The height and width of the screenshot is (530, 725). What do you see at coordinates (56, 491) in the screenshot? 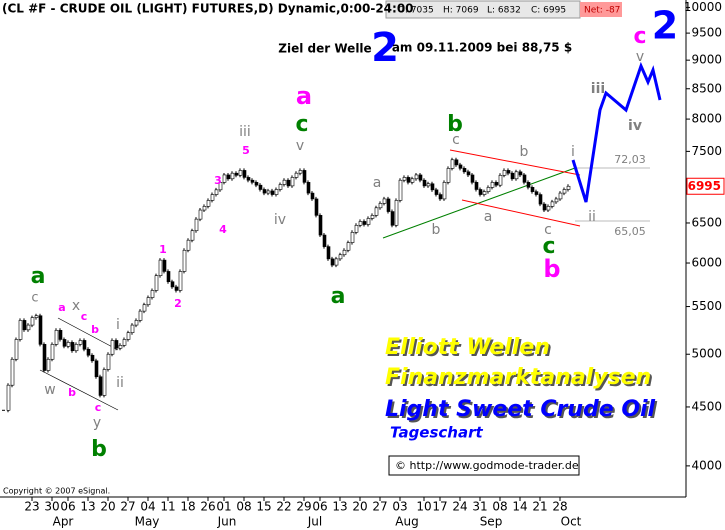
I see `copyright: Copyright © 2007 eSignal.` at bounding box center [56, 491].